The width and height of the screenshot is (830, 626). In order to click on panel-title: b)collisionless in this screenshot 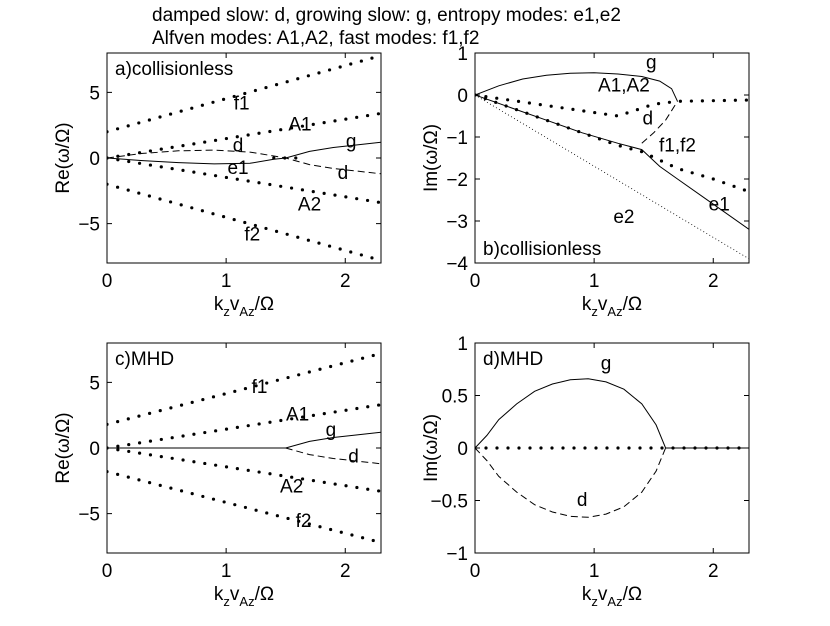, I will do `click(542, 249)`.